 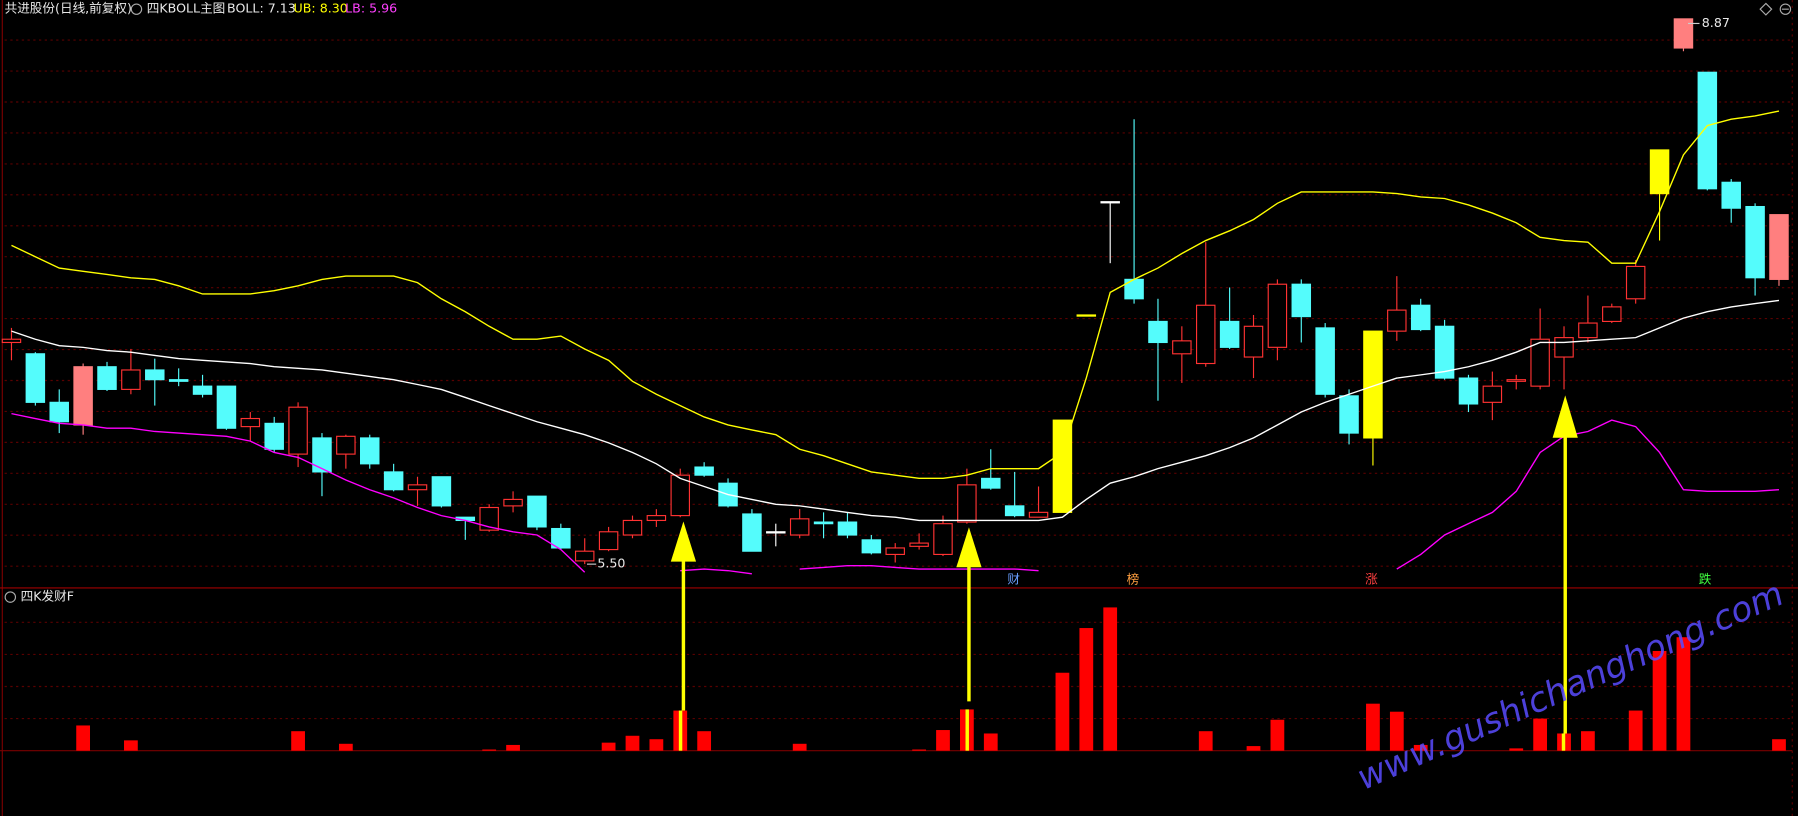 I want to click on legend-boll: BOLL: 7.13, so click(x=261, y=8).